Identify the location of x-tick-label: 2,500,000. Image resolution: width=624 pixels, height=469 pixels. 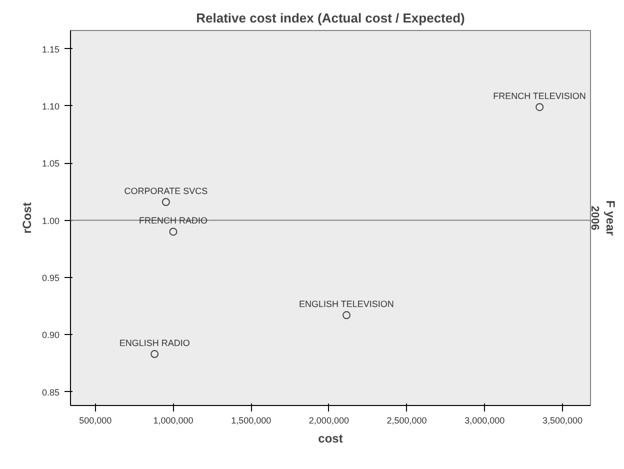
(406, 421).